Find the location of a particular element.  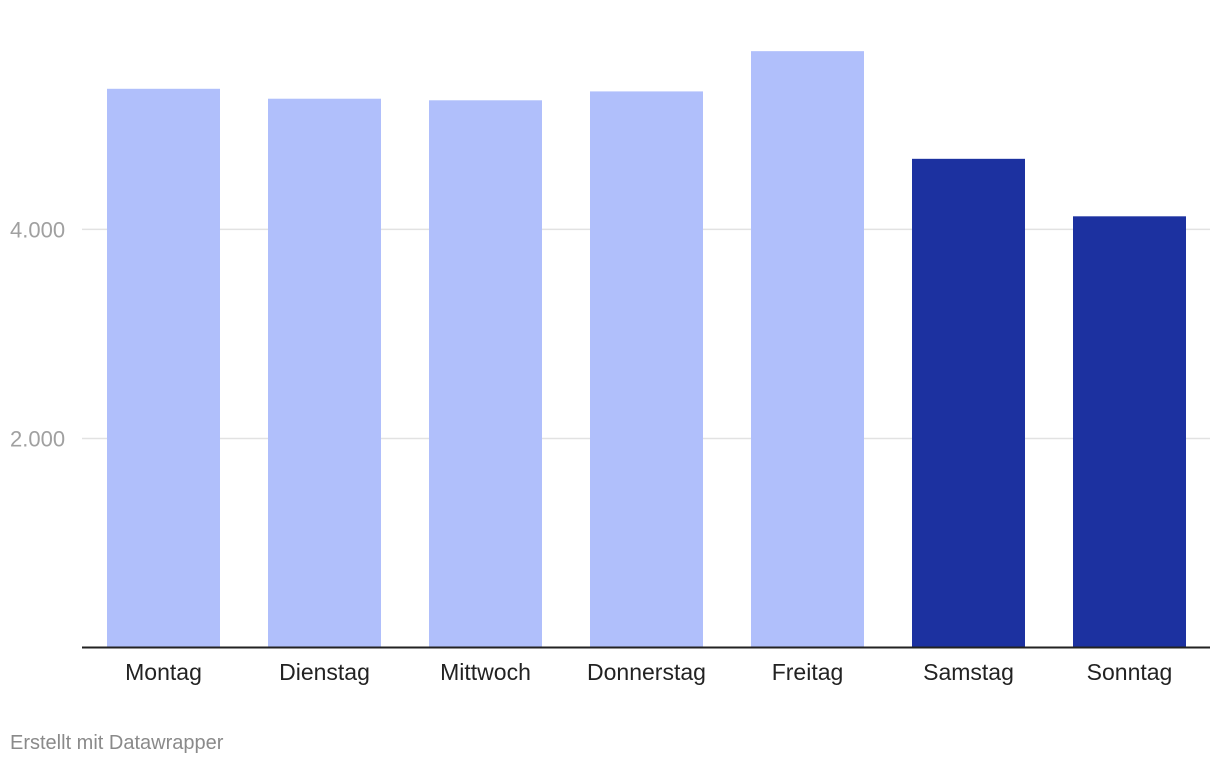

y-axis-tick-labels: 2.000 4.000 is located at coordinates (37, 334).